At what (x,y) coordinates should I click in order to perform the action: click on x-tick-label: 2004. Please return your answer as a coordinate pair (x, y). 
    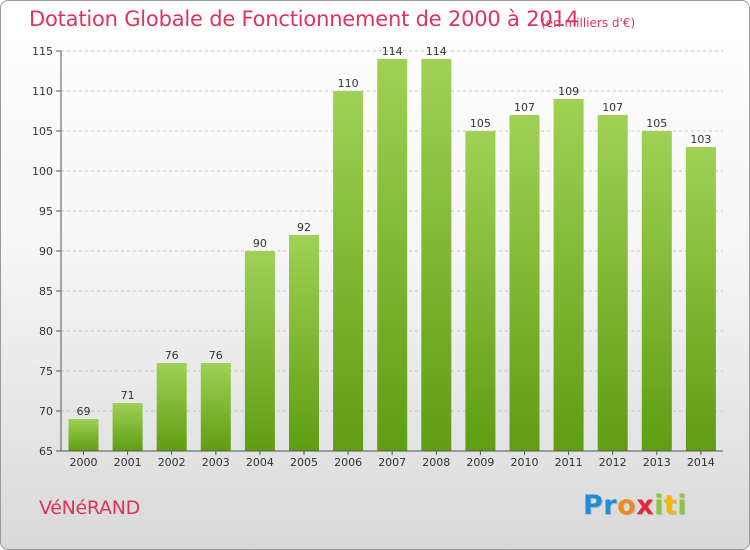
    Looking at the image, I should click on (260, 462).